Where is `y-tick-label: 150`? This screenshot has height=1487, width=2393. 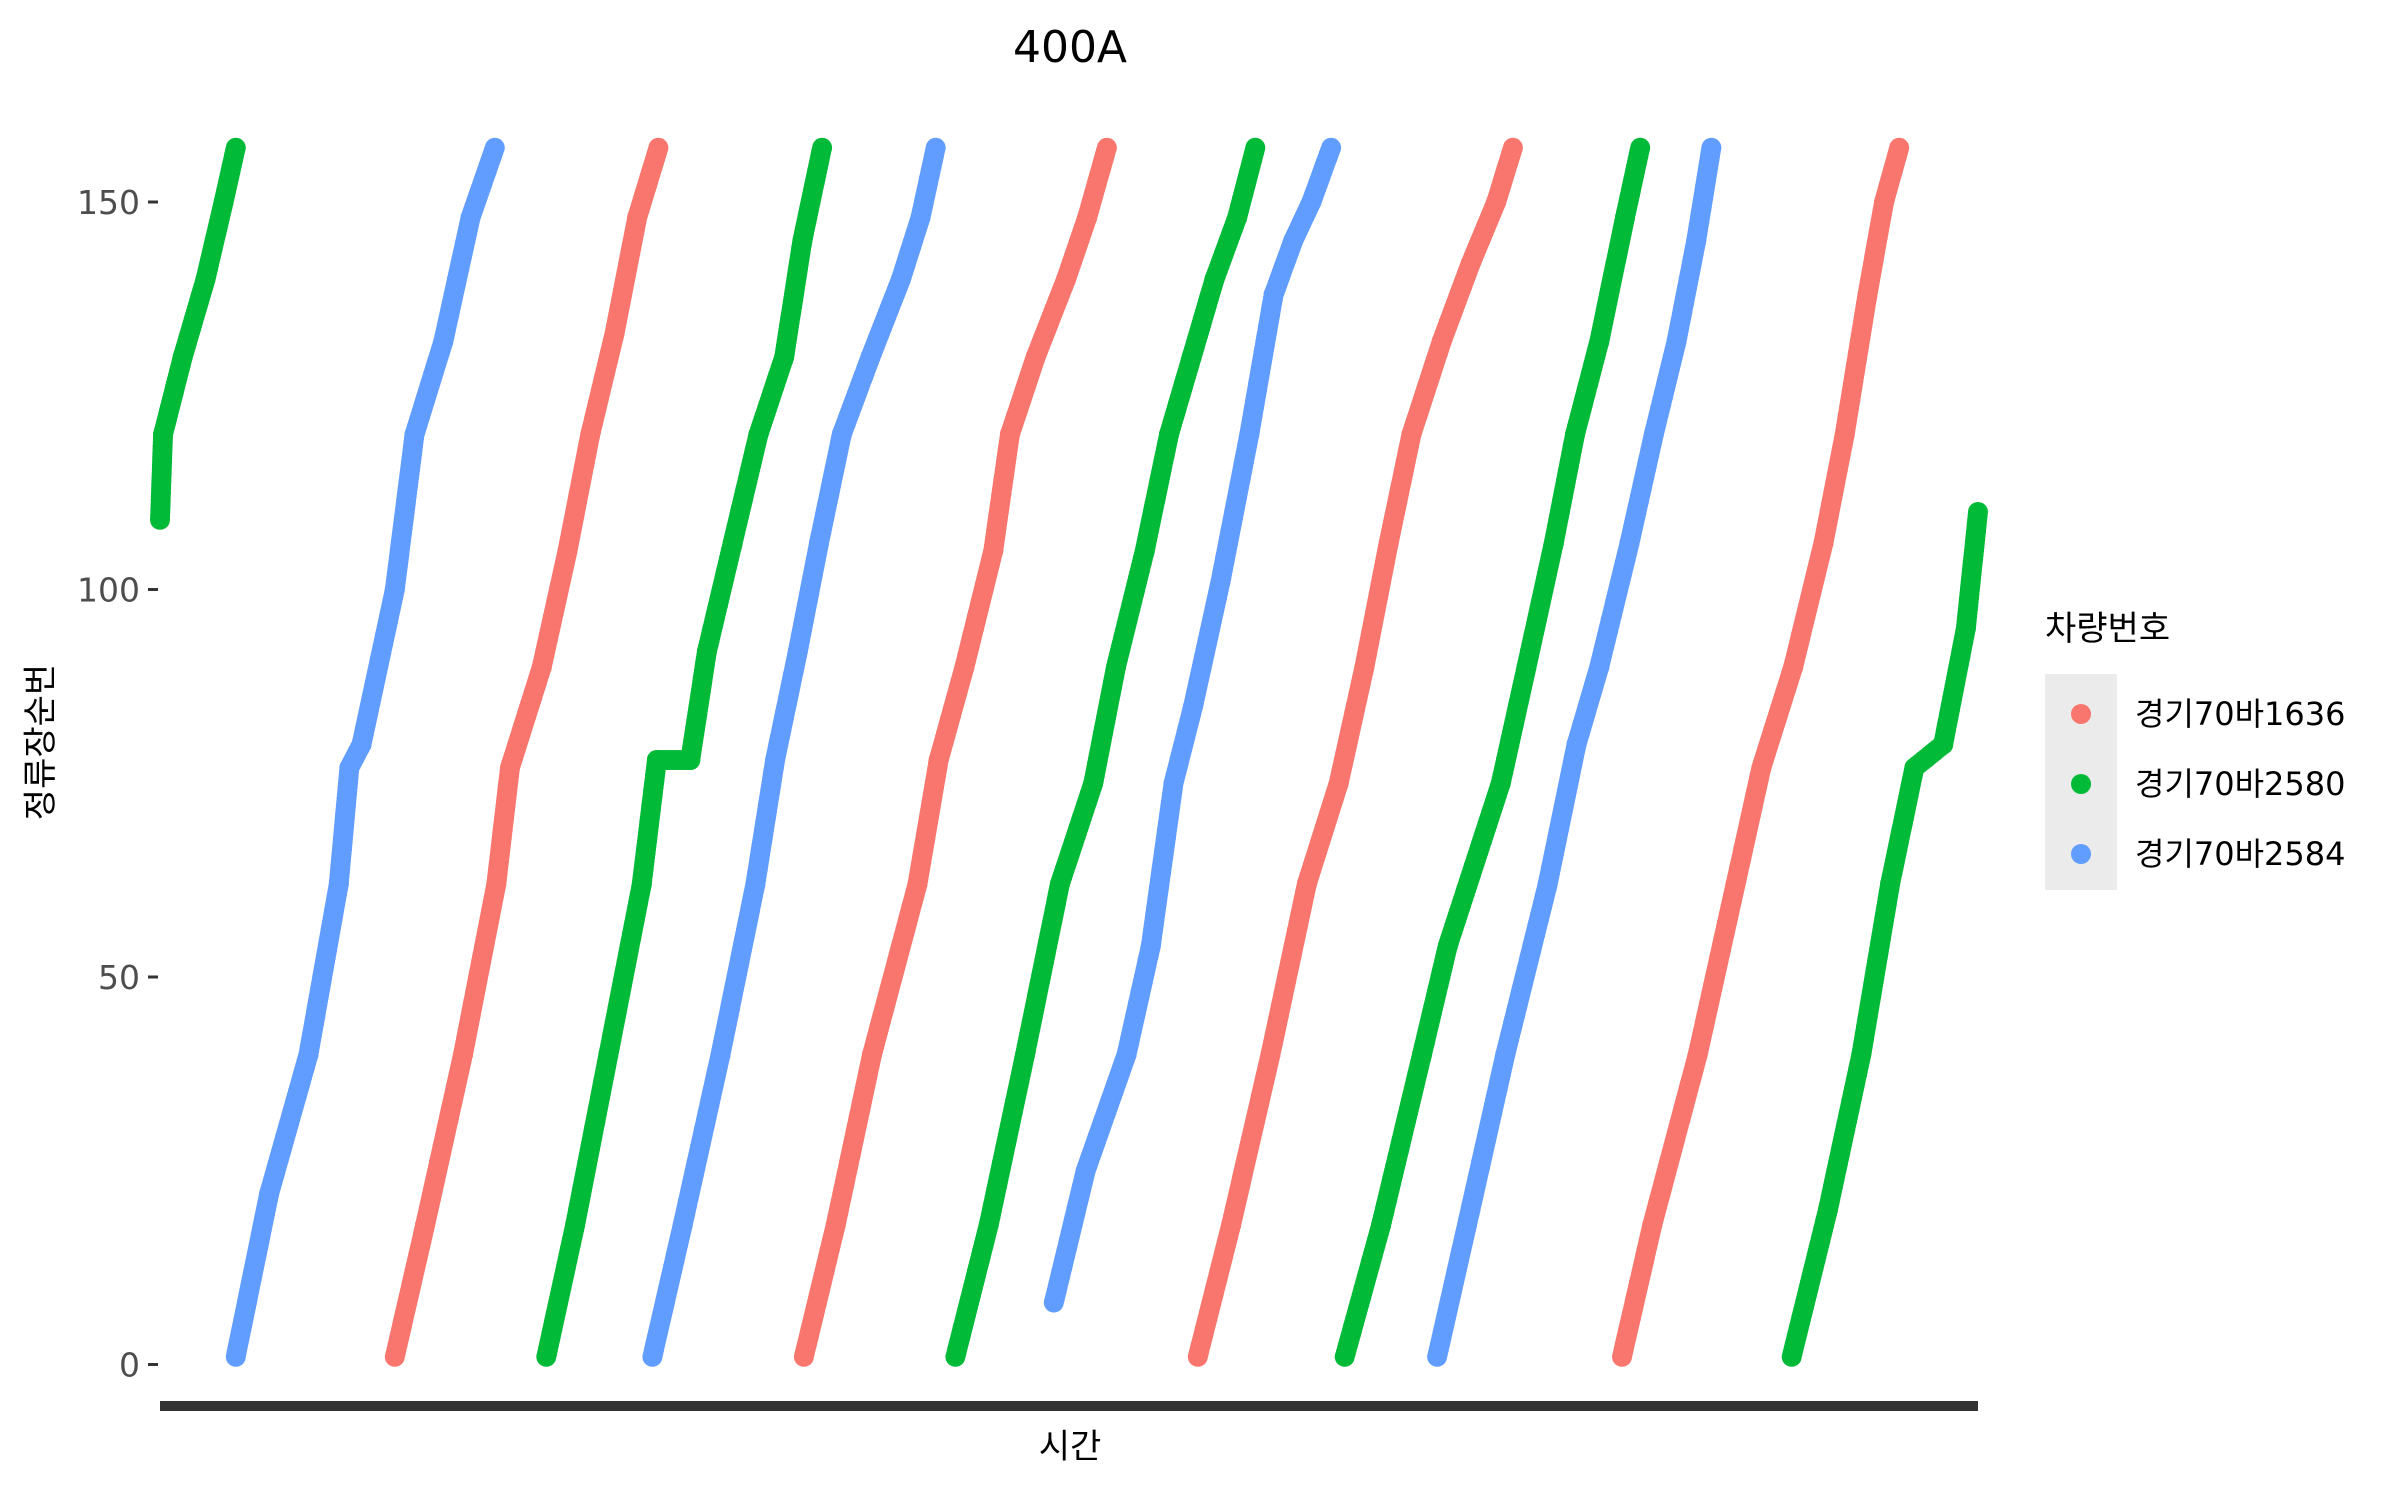 y-tick-label: 150 is located at coordinates (108, 202).